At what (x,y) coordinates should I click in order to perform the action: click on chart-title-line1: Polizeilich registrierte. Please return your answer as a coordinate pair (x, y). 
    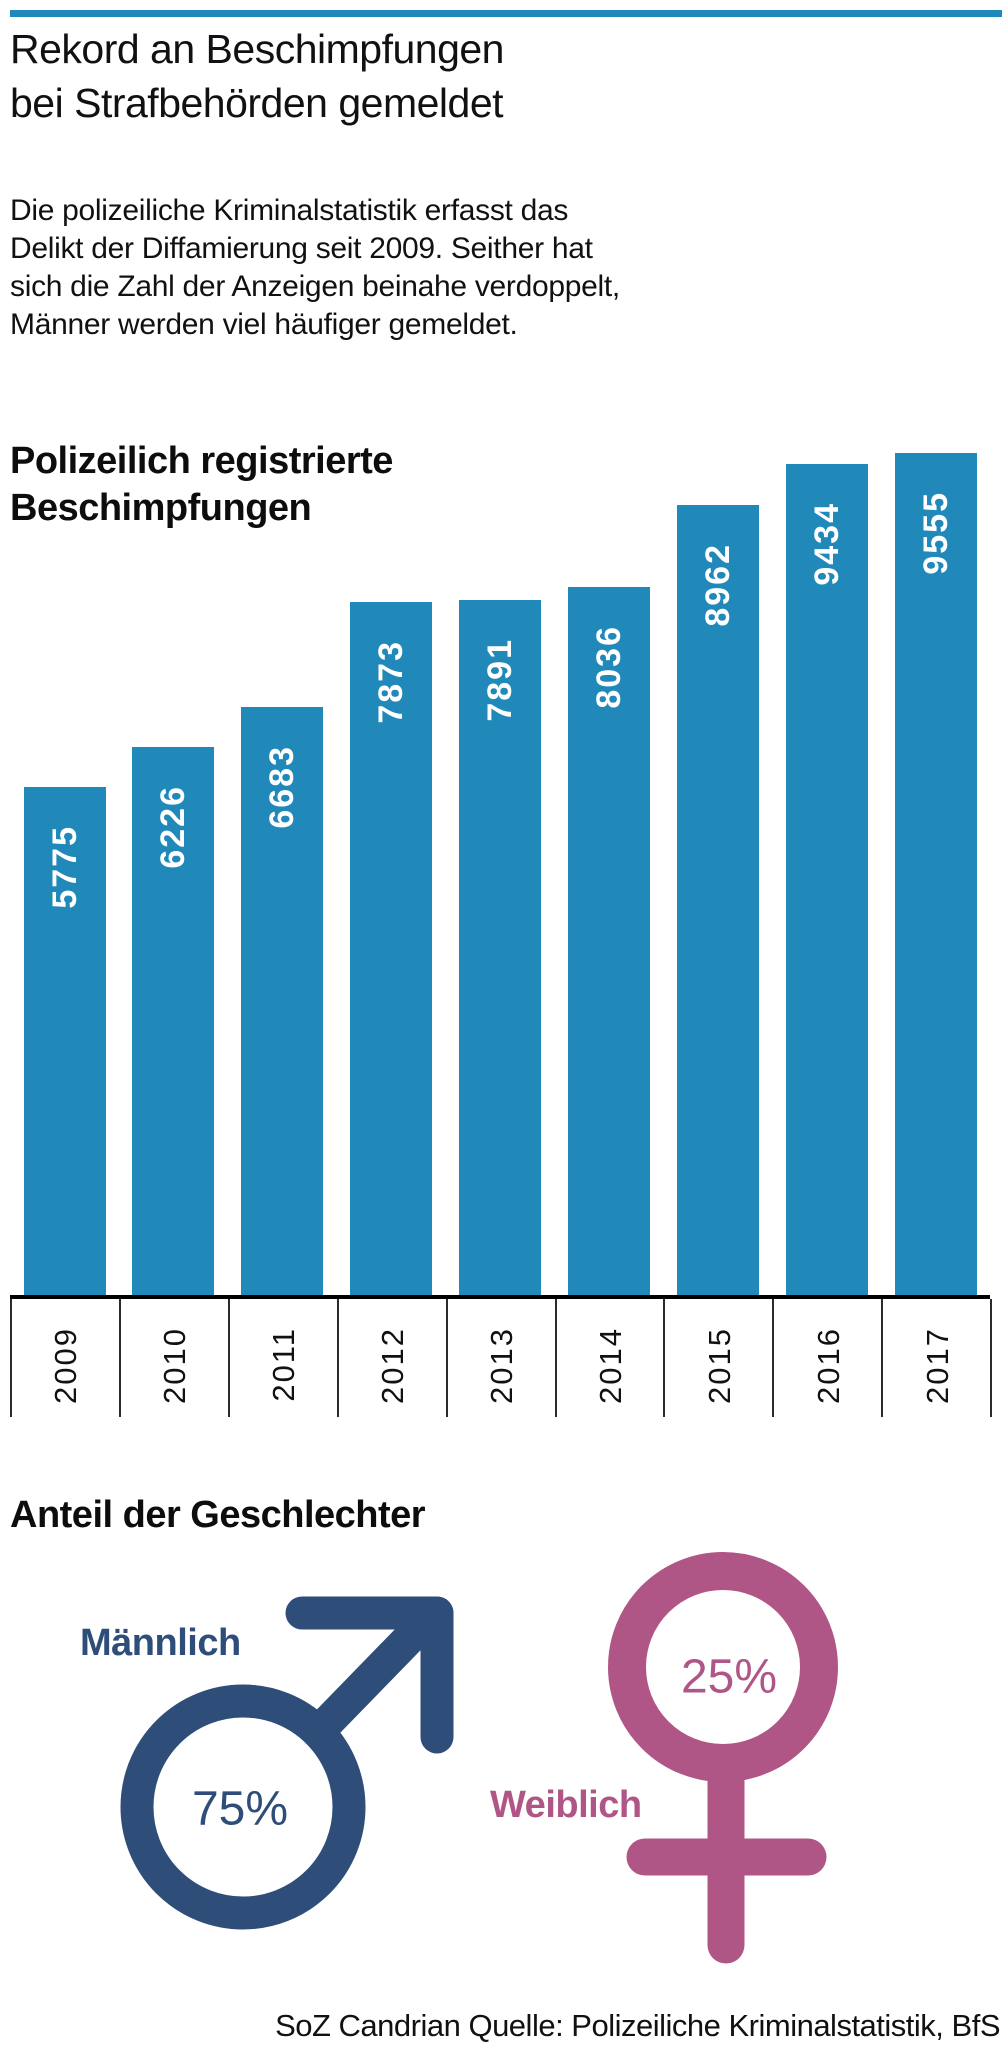
    Looking at the image, I should click on (201, 461).